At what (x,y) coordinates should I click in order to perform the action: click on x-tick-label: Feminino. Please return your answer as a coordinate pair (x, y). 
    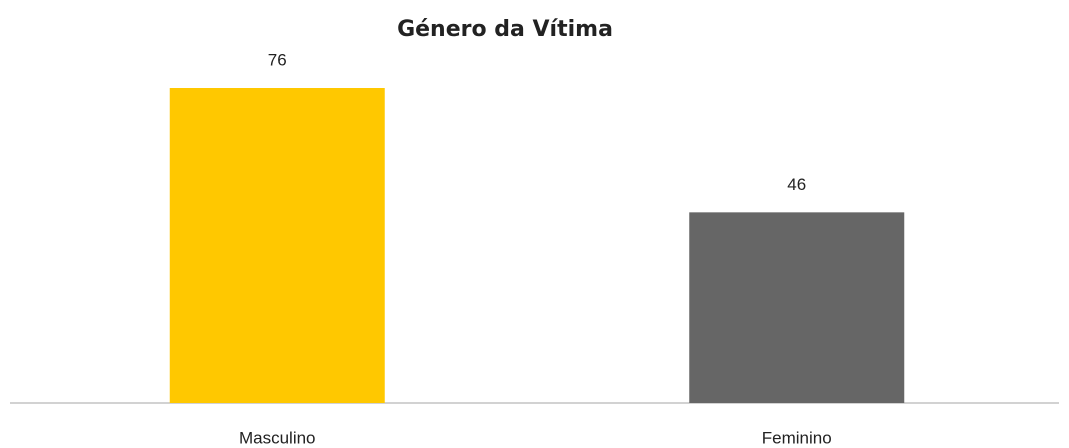
    Looking at the image, I should click on (797, 437).